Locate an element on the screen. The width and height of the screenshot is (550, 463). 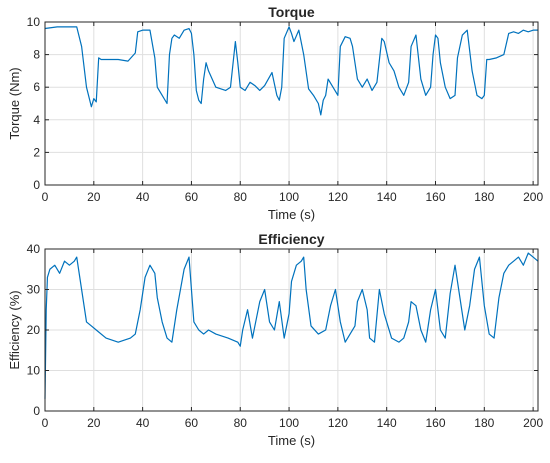
y-tick-label: 6 is located at coordinates (36, 87).